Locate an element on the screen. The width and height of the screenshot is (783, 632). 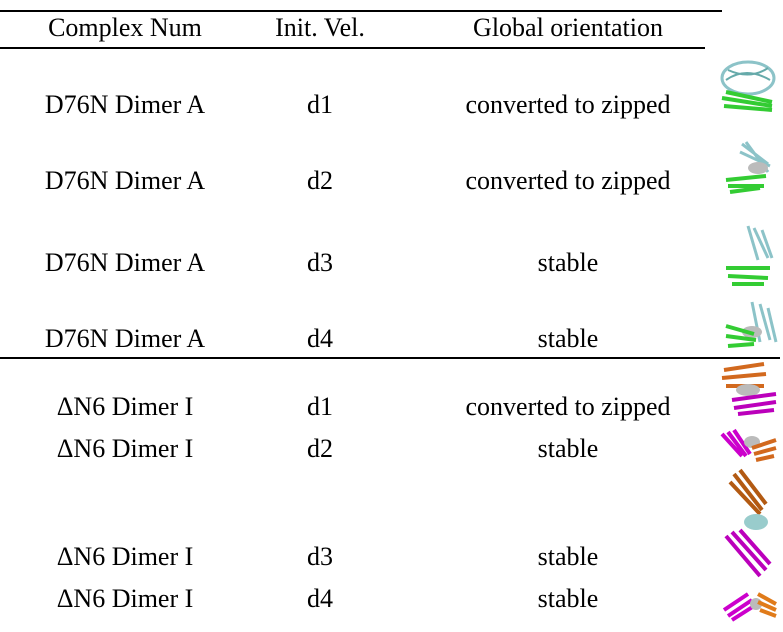
header-cell: Complex Num is located at coordinates (125, 27).